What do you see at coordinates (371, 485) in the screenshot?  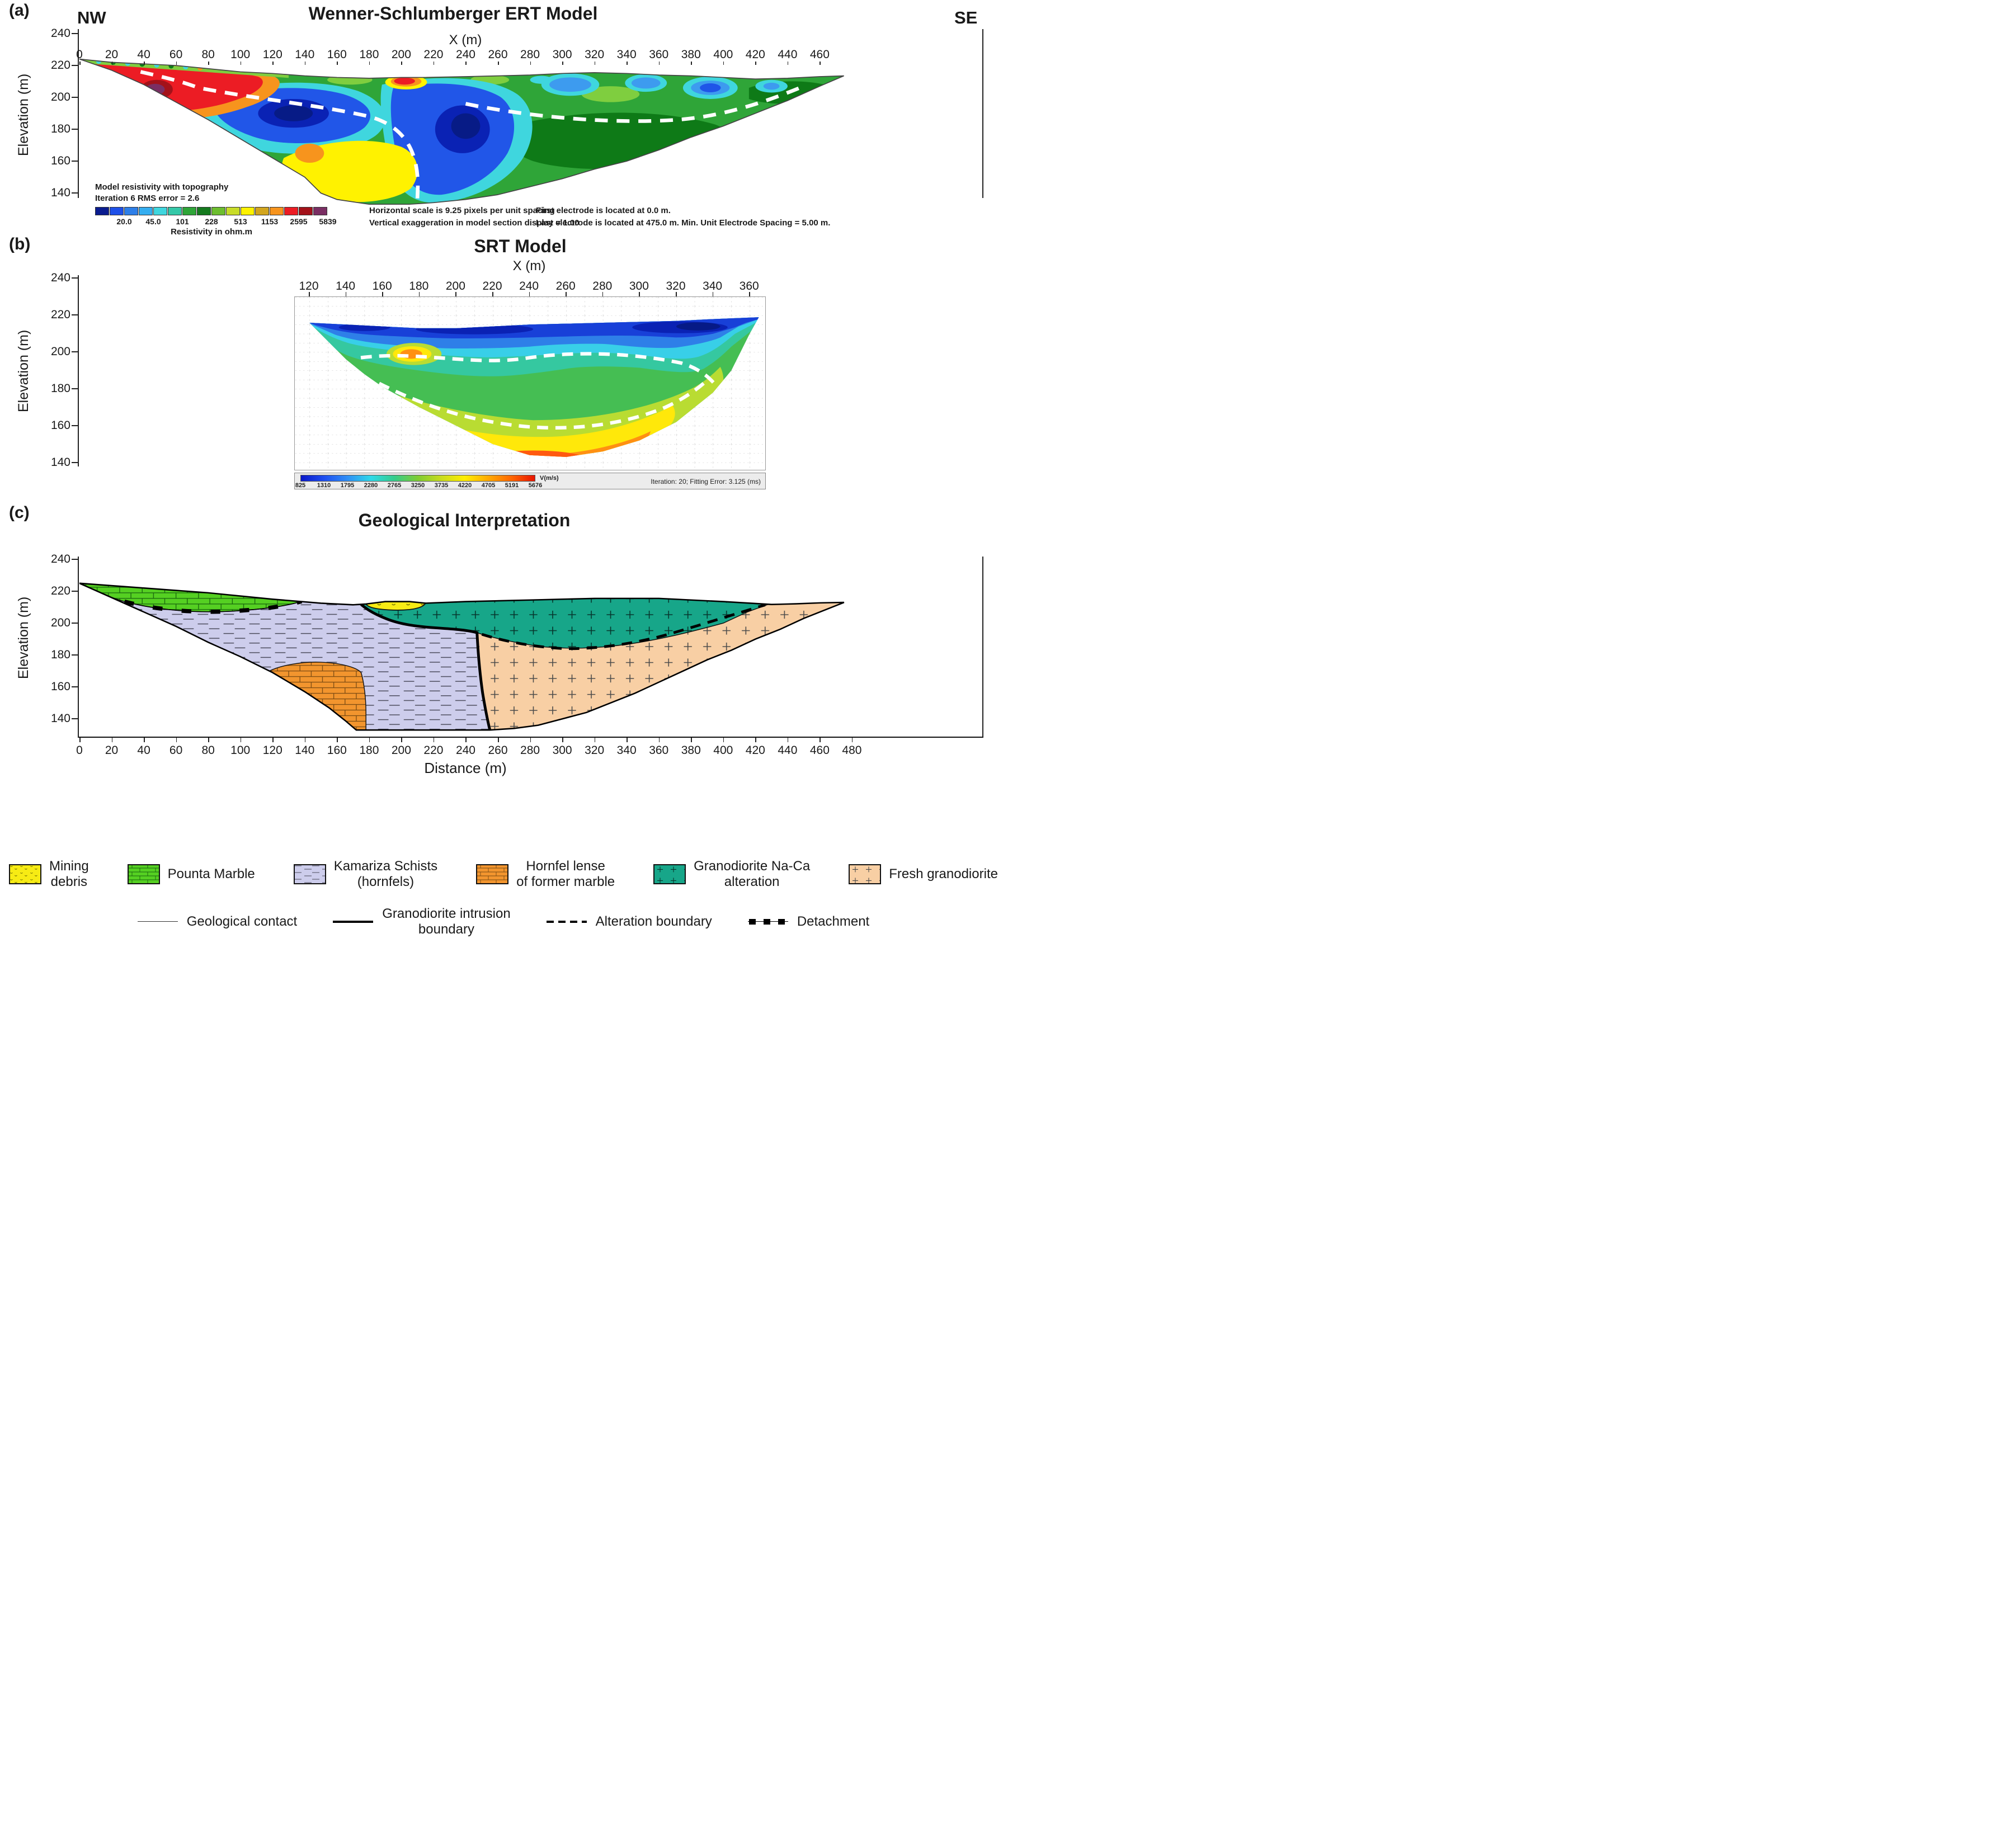 I see `b-colorbar-tick: 2280` at bounding box center [371, 485].